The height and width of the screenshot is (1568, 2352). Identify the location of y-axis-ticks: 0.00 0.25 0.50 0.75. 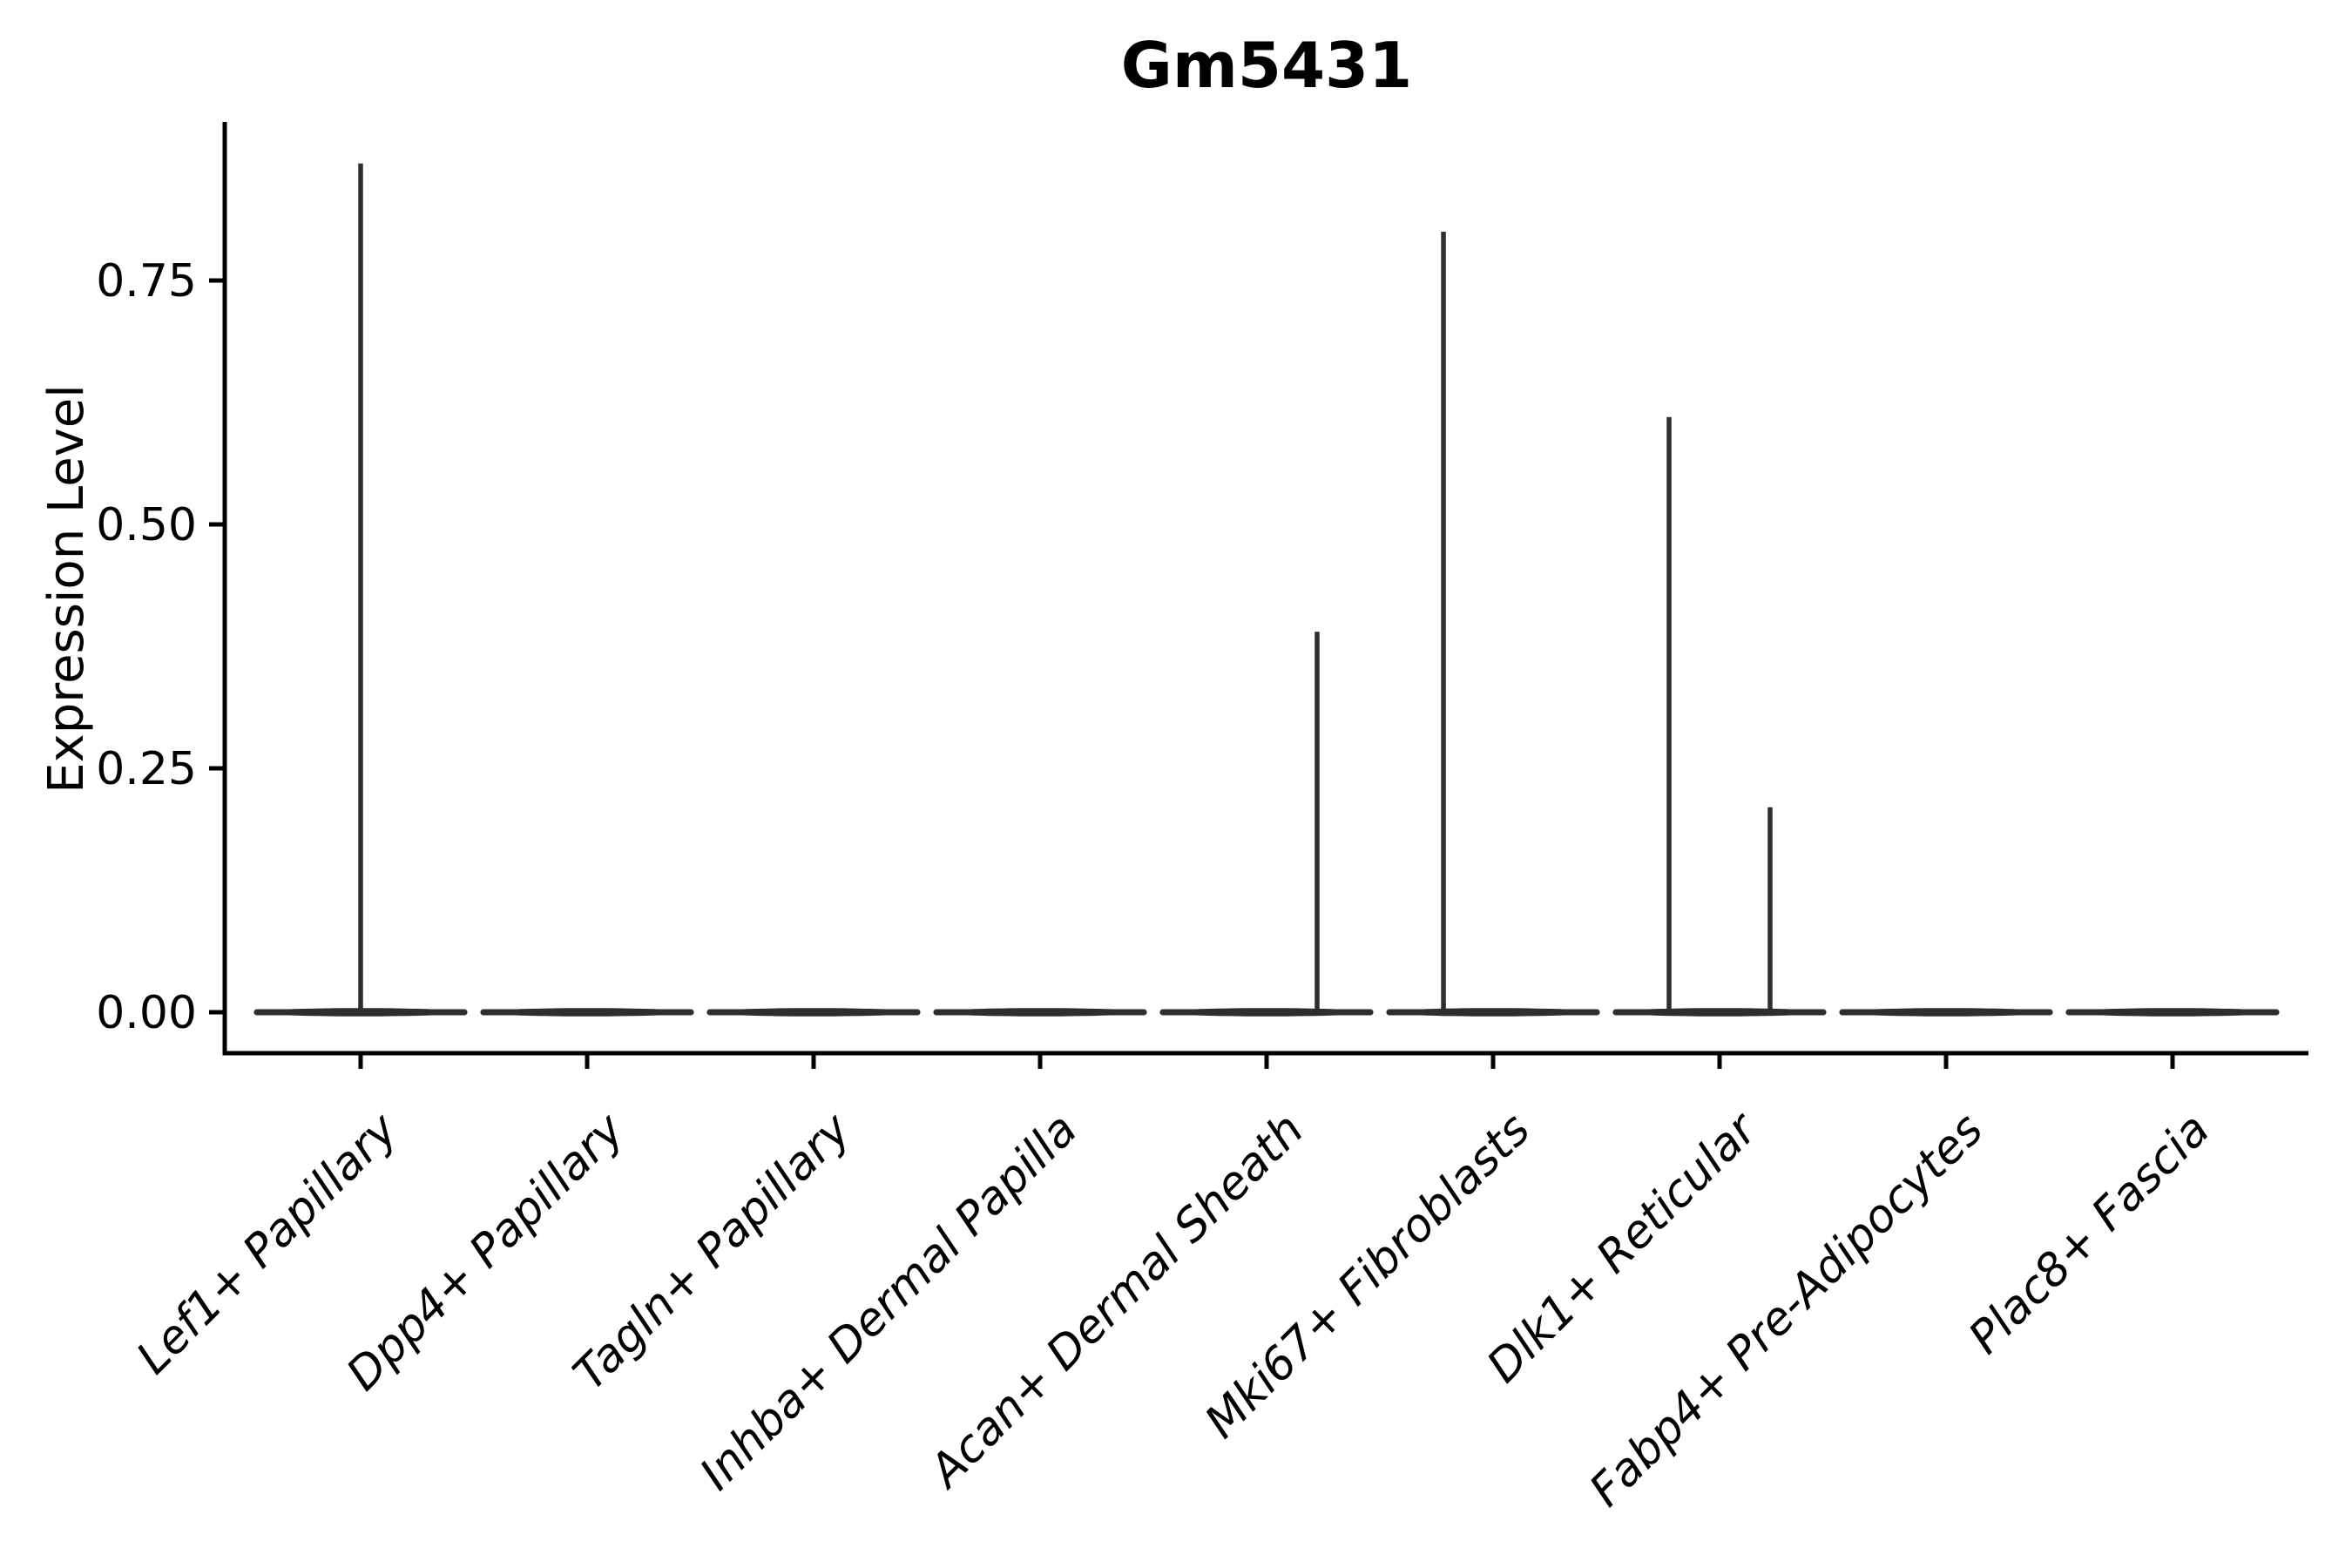
(161, 647).